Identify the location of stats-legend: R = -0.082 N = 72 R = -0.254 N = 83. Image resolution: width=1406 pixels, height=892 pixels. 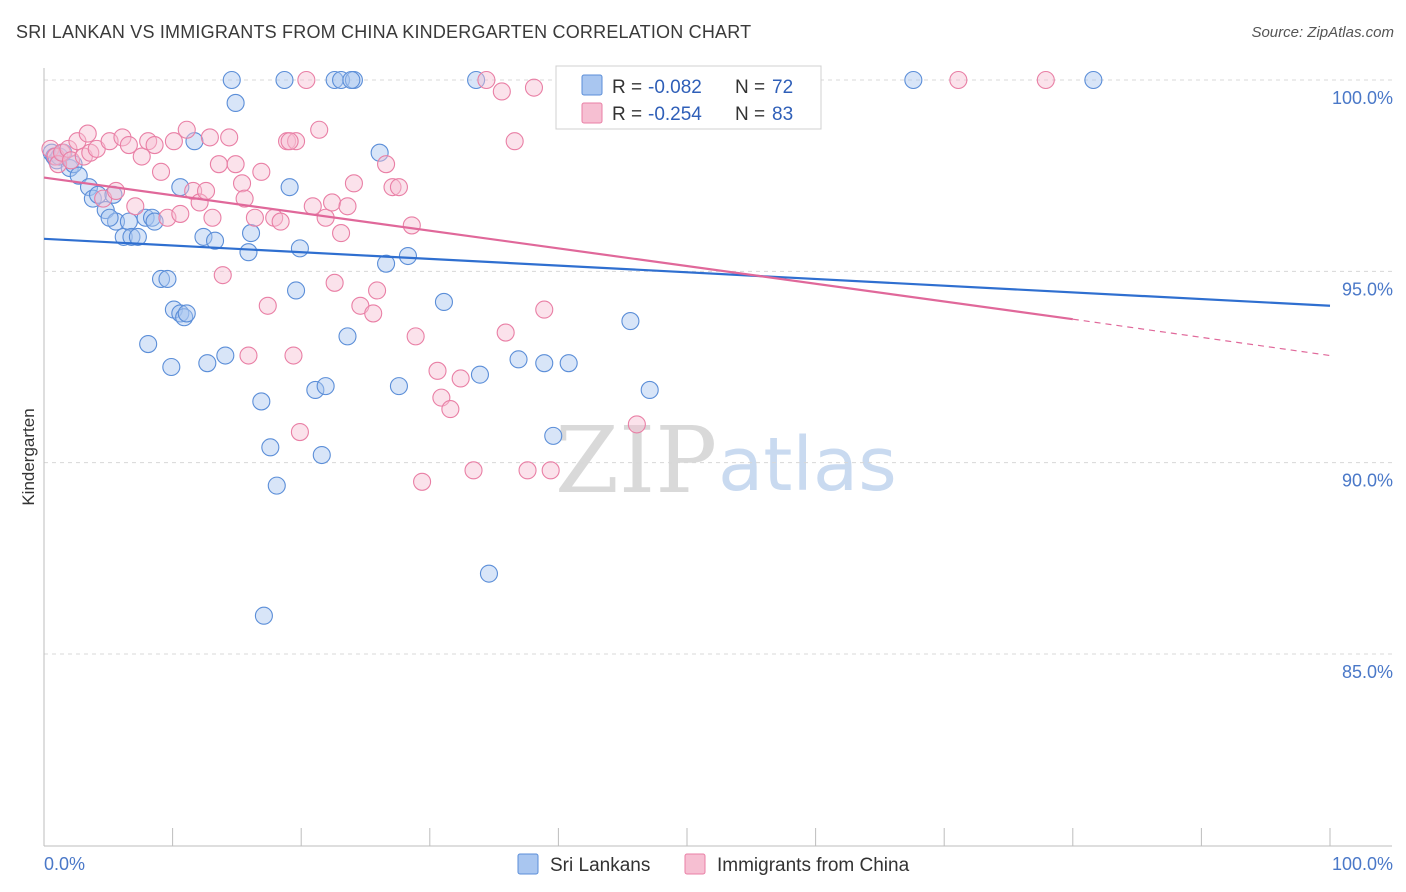
(688, 97).